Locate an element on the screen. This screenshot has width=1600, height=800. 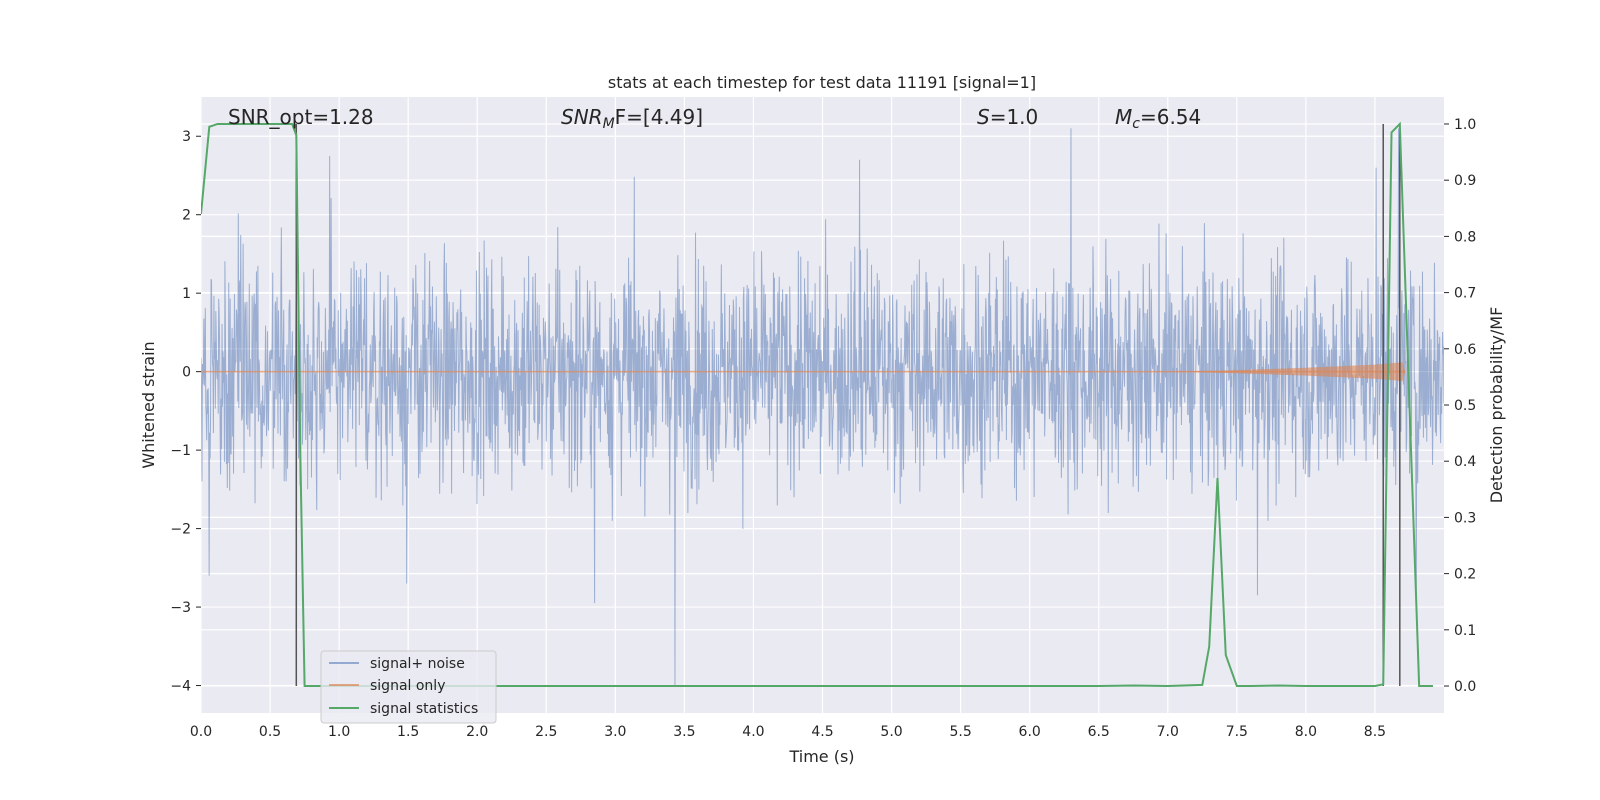
y2-axis-label: Detection probability/MF is located at coordinates (1496, 405).